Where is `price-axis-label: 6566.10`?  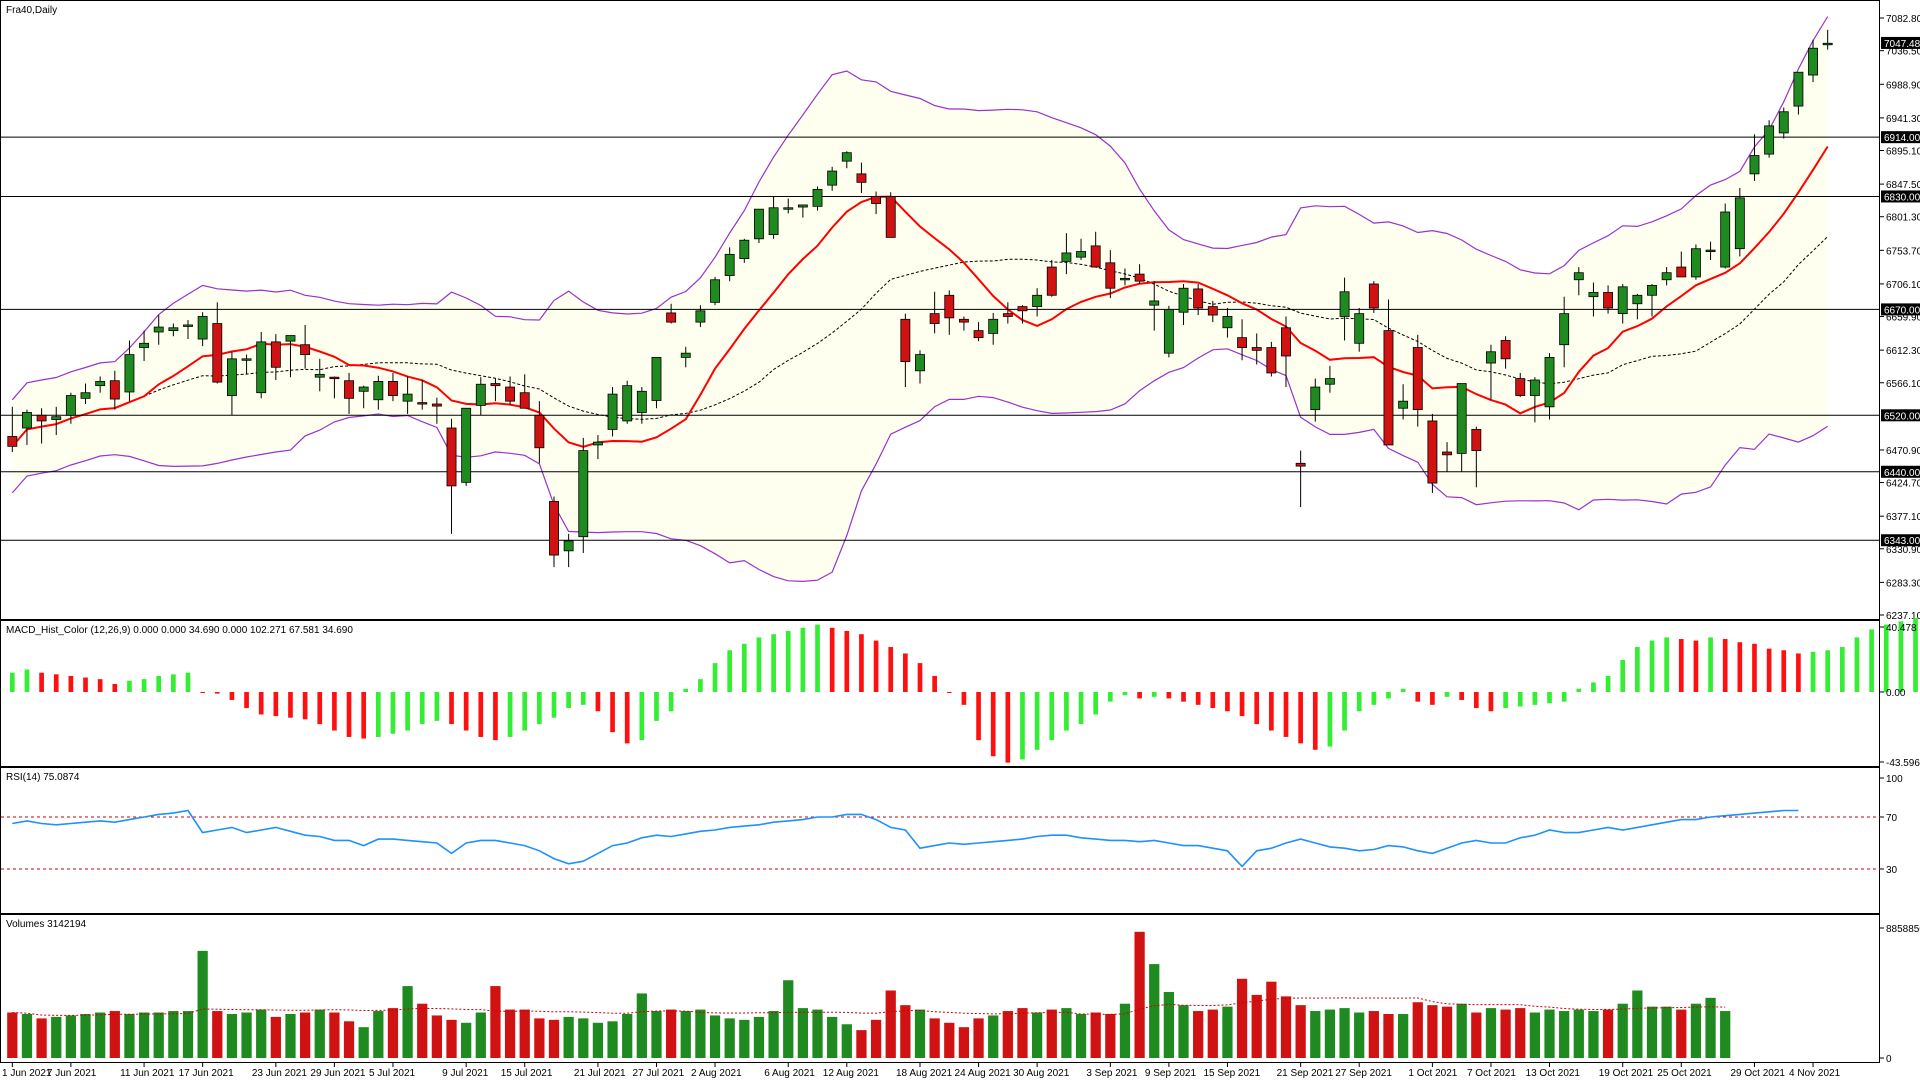
price-axis-label: 6566.10 is located at coordinates (1903, 384).